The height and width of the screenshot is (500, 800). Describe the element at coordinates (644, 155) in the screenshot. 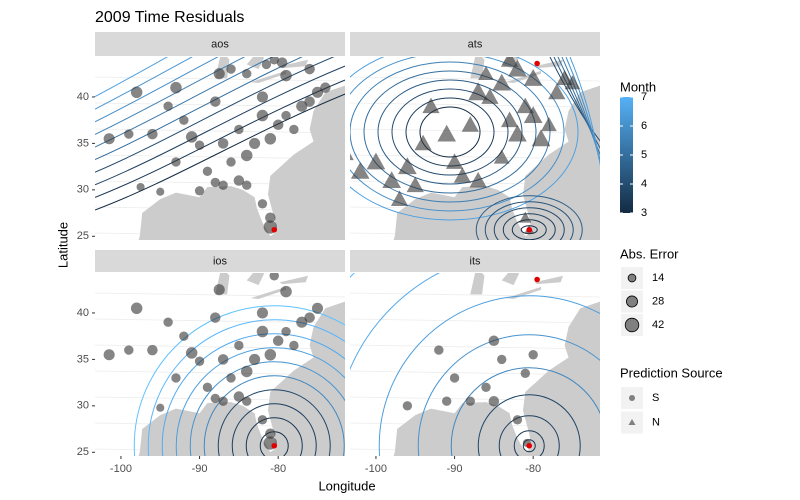

I see `legend-label: 5` at that location.